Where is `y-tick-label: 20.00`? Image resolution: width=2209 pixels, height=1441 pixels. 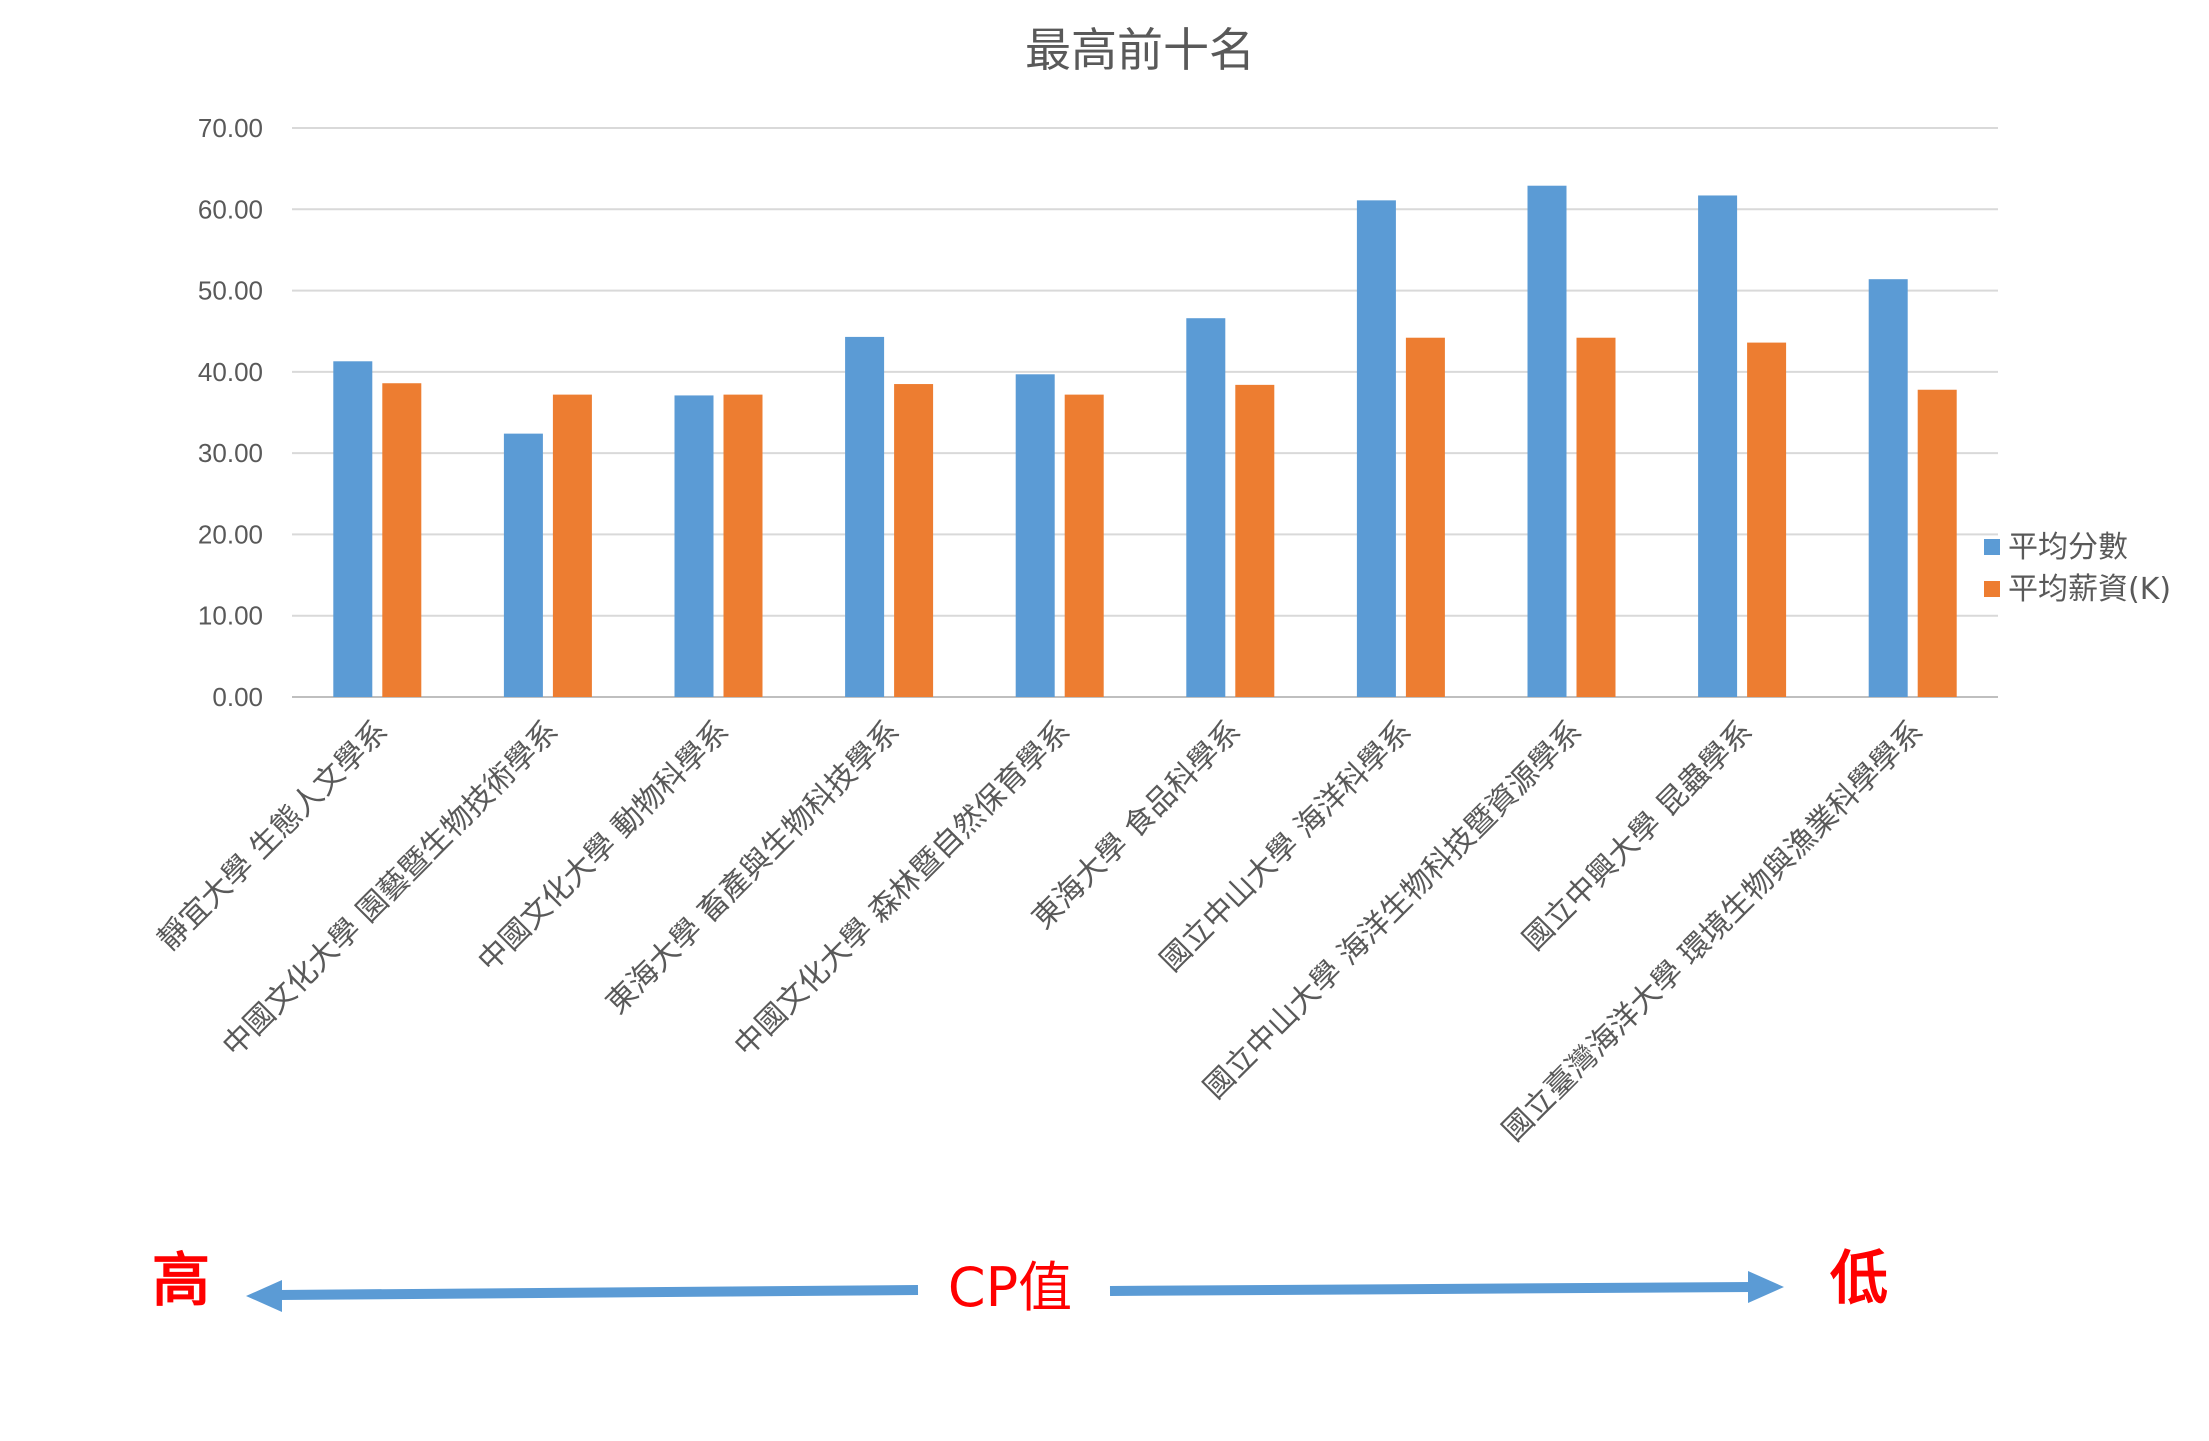 y-tick-label: 20.00 is located at coordinates (230, 534).